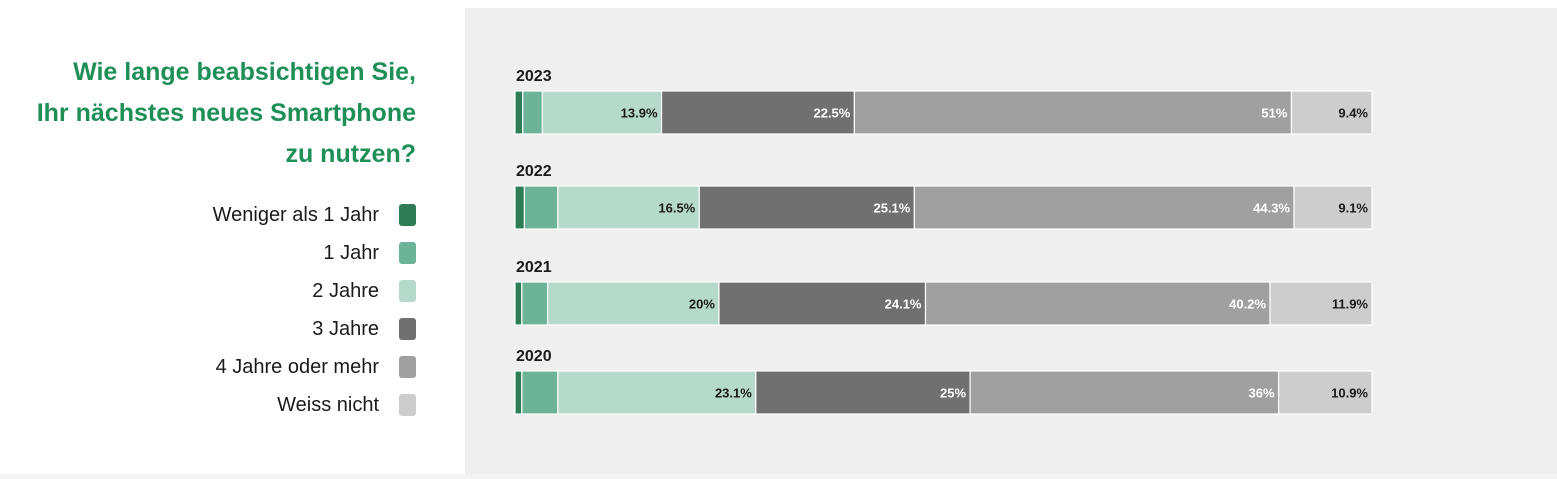 The width and height of the screenshot is (1557, 479). I want to click on data-label: 51%, so click(1274, 113).